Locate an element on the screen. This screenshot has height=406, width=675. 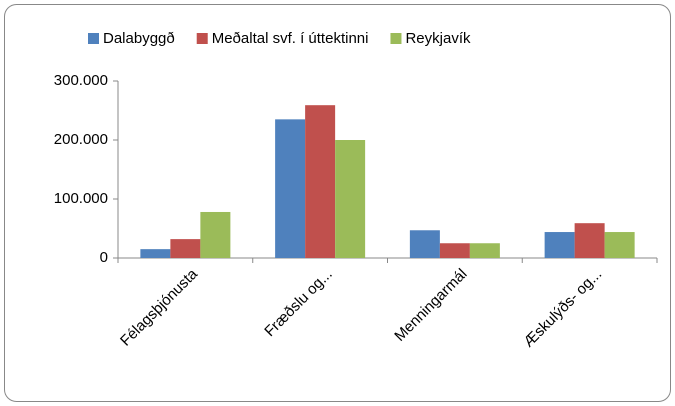
legend-label: Dalabyggð is located at coordinates (139, 38).